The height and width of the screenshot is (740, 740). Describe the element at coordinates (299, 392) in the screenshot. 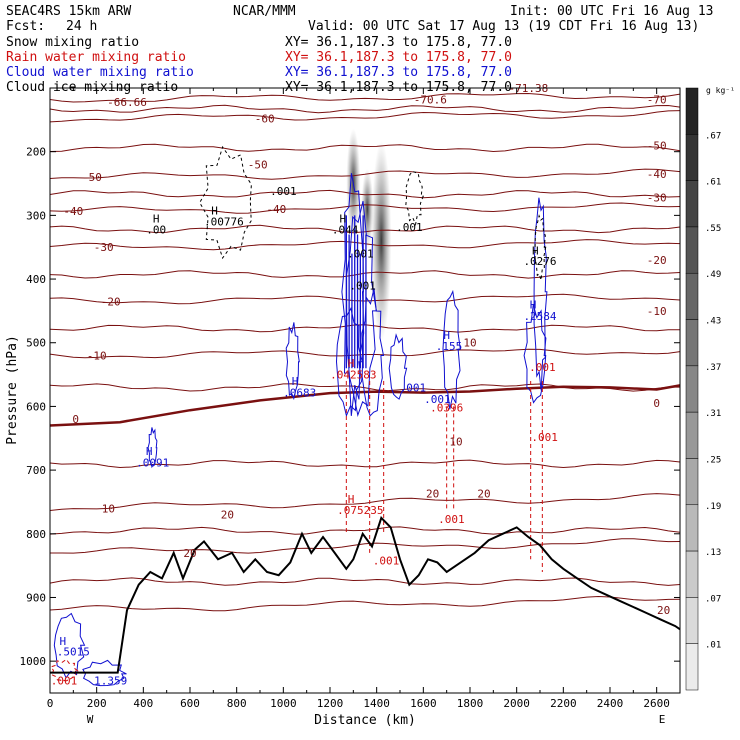

I see `hydrometeor-label: .0683` at that location.